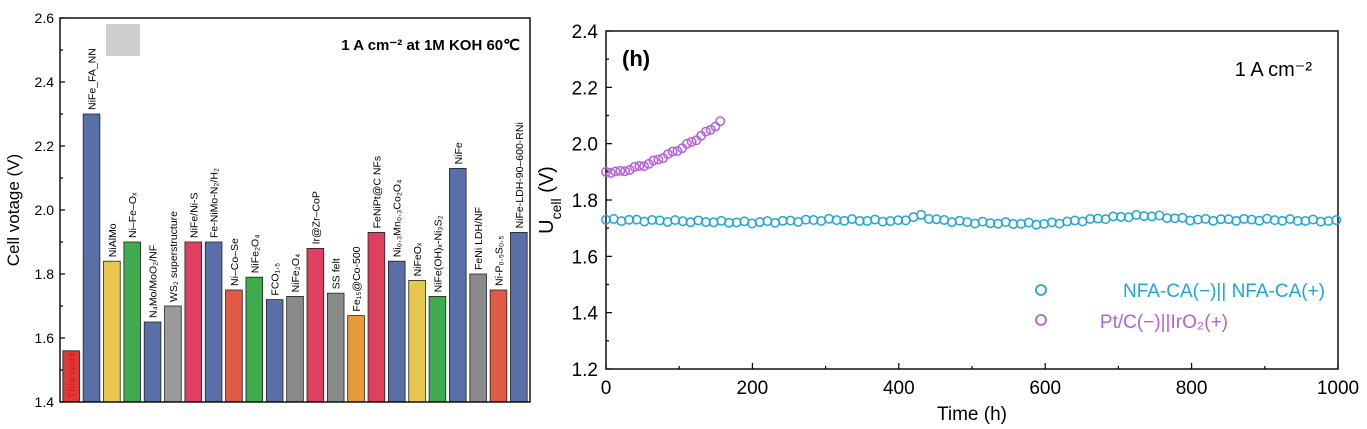 Image resolution: width=1367 pixels, height=429 pixels. I want to click on bar-category-label: Ni-P₀.₅S₀.₅, so click(499, 261).